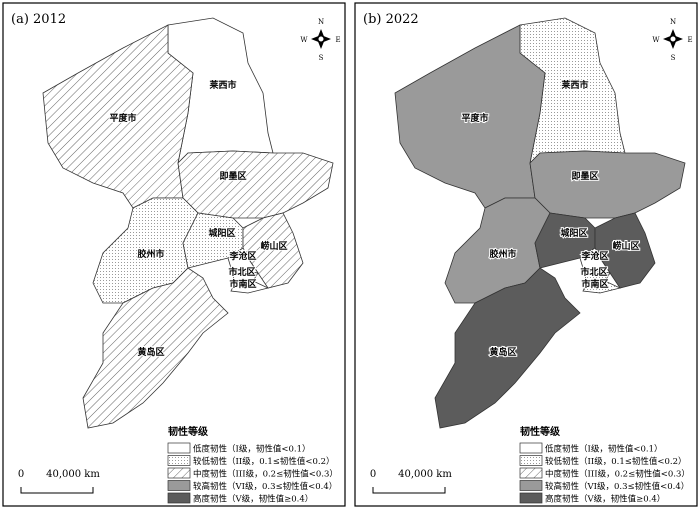 The width and height of the screenshot is (700, 514). Describe the element at coordinates (38, 19) in the screenshot. I see `panel-title: (a) 2012` at that location.